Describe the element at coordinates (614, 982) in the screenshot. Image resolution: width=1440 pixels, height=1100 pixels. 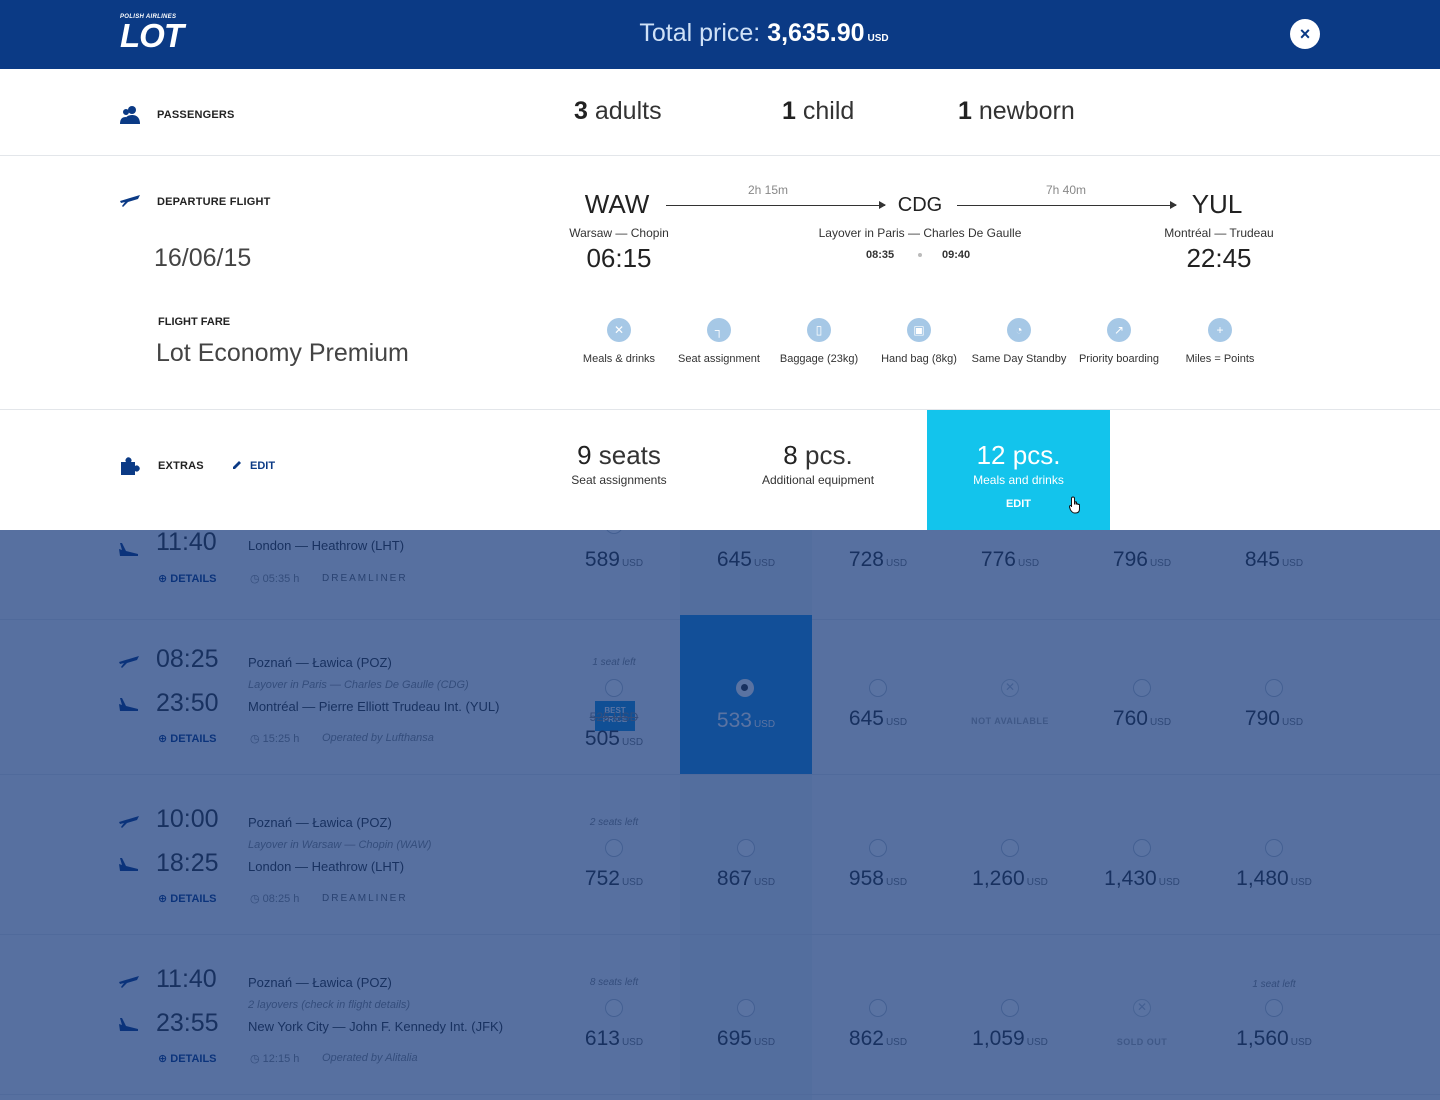
I see `seats-left: 8 seats left` at that location.